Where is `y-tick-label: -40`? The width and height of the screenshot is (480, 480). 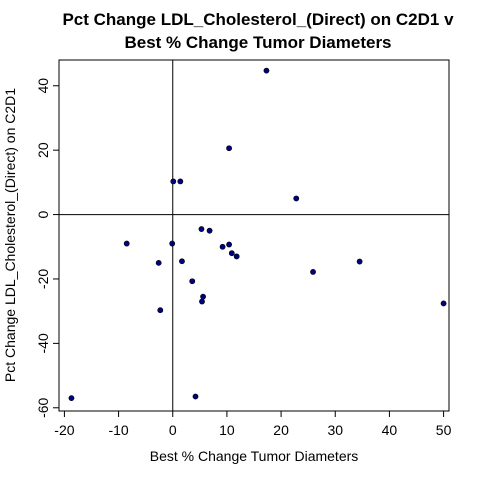 y-tick-label: -40 is located at coordinates (43, 343).